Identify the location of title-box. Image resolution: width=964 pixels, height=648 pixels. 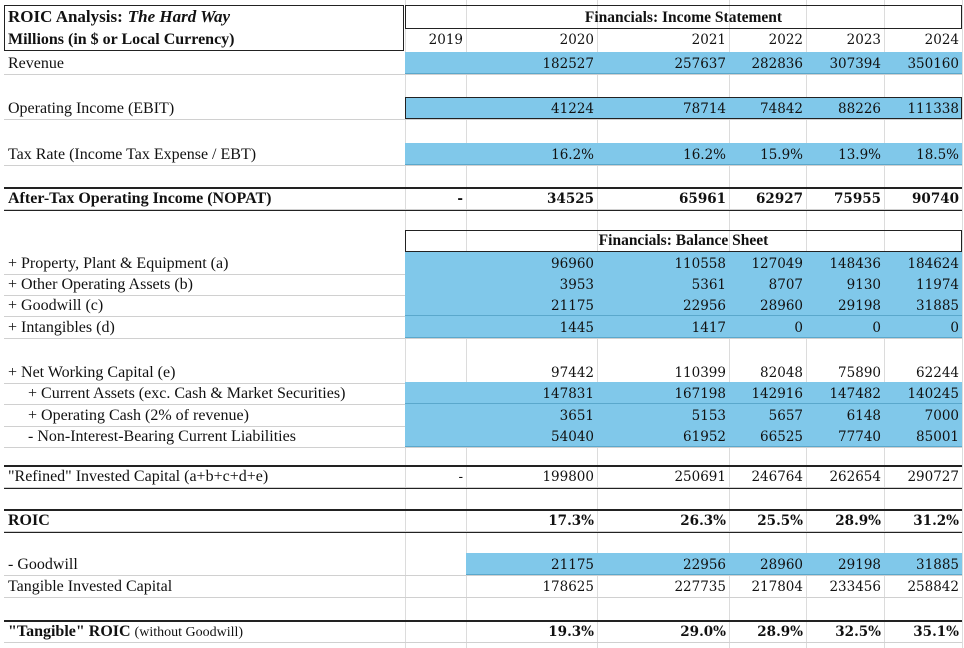
(204, 28).